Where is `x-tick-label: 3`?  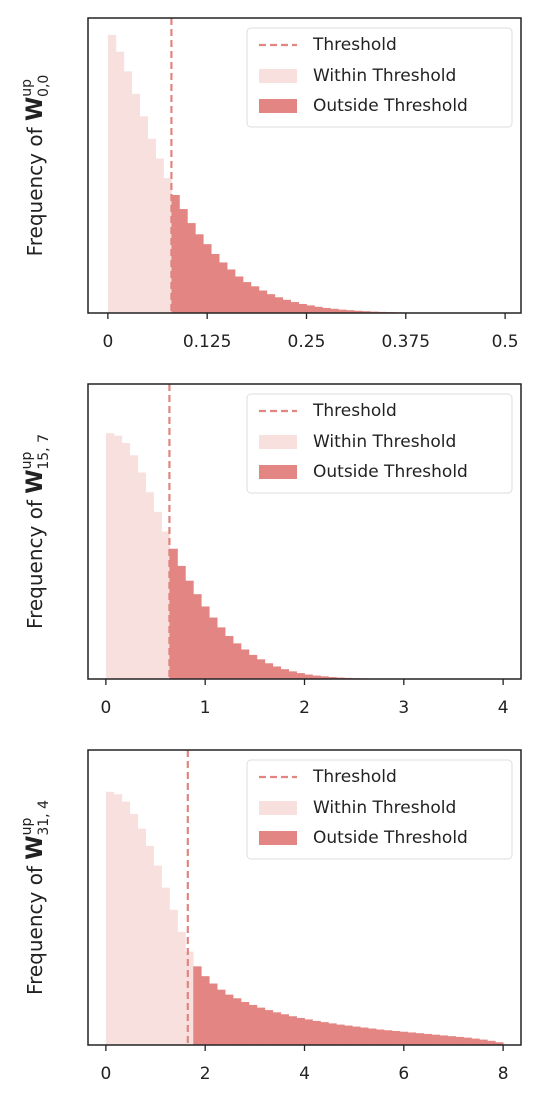
x-tick-label: 3 is located at coordinates (403, 708).